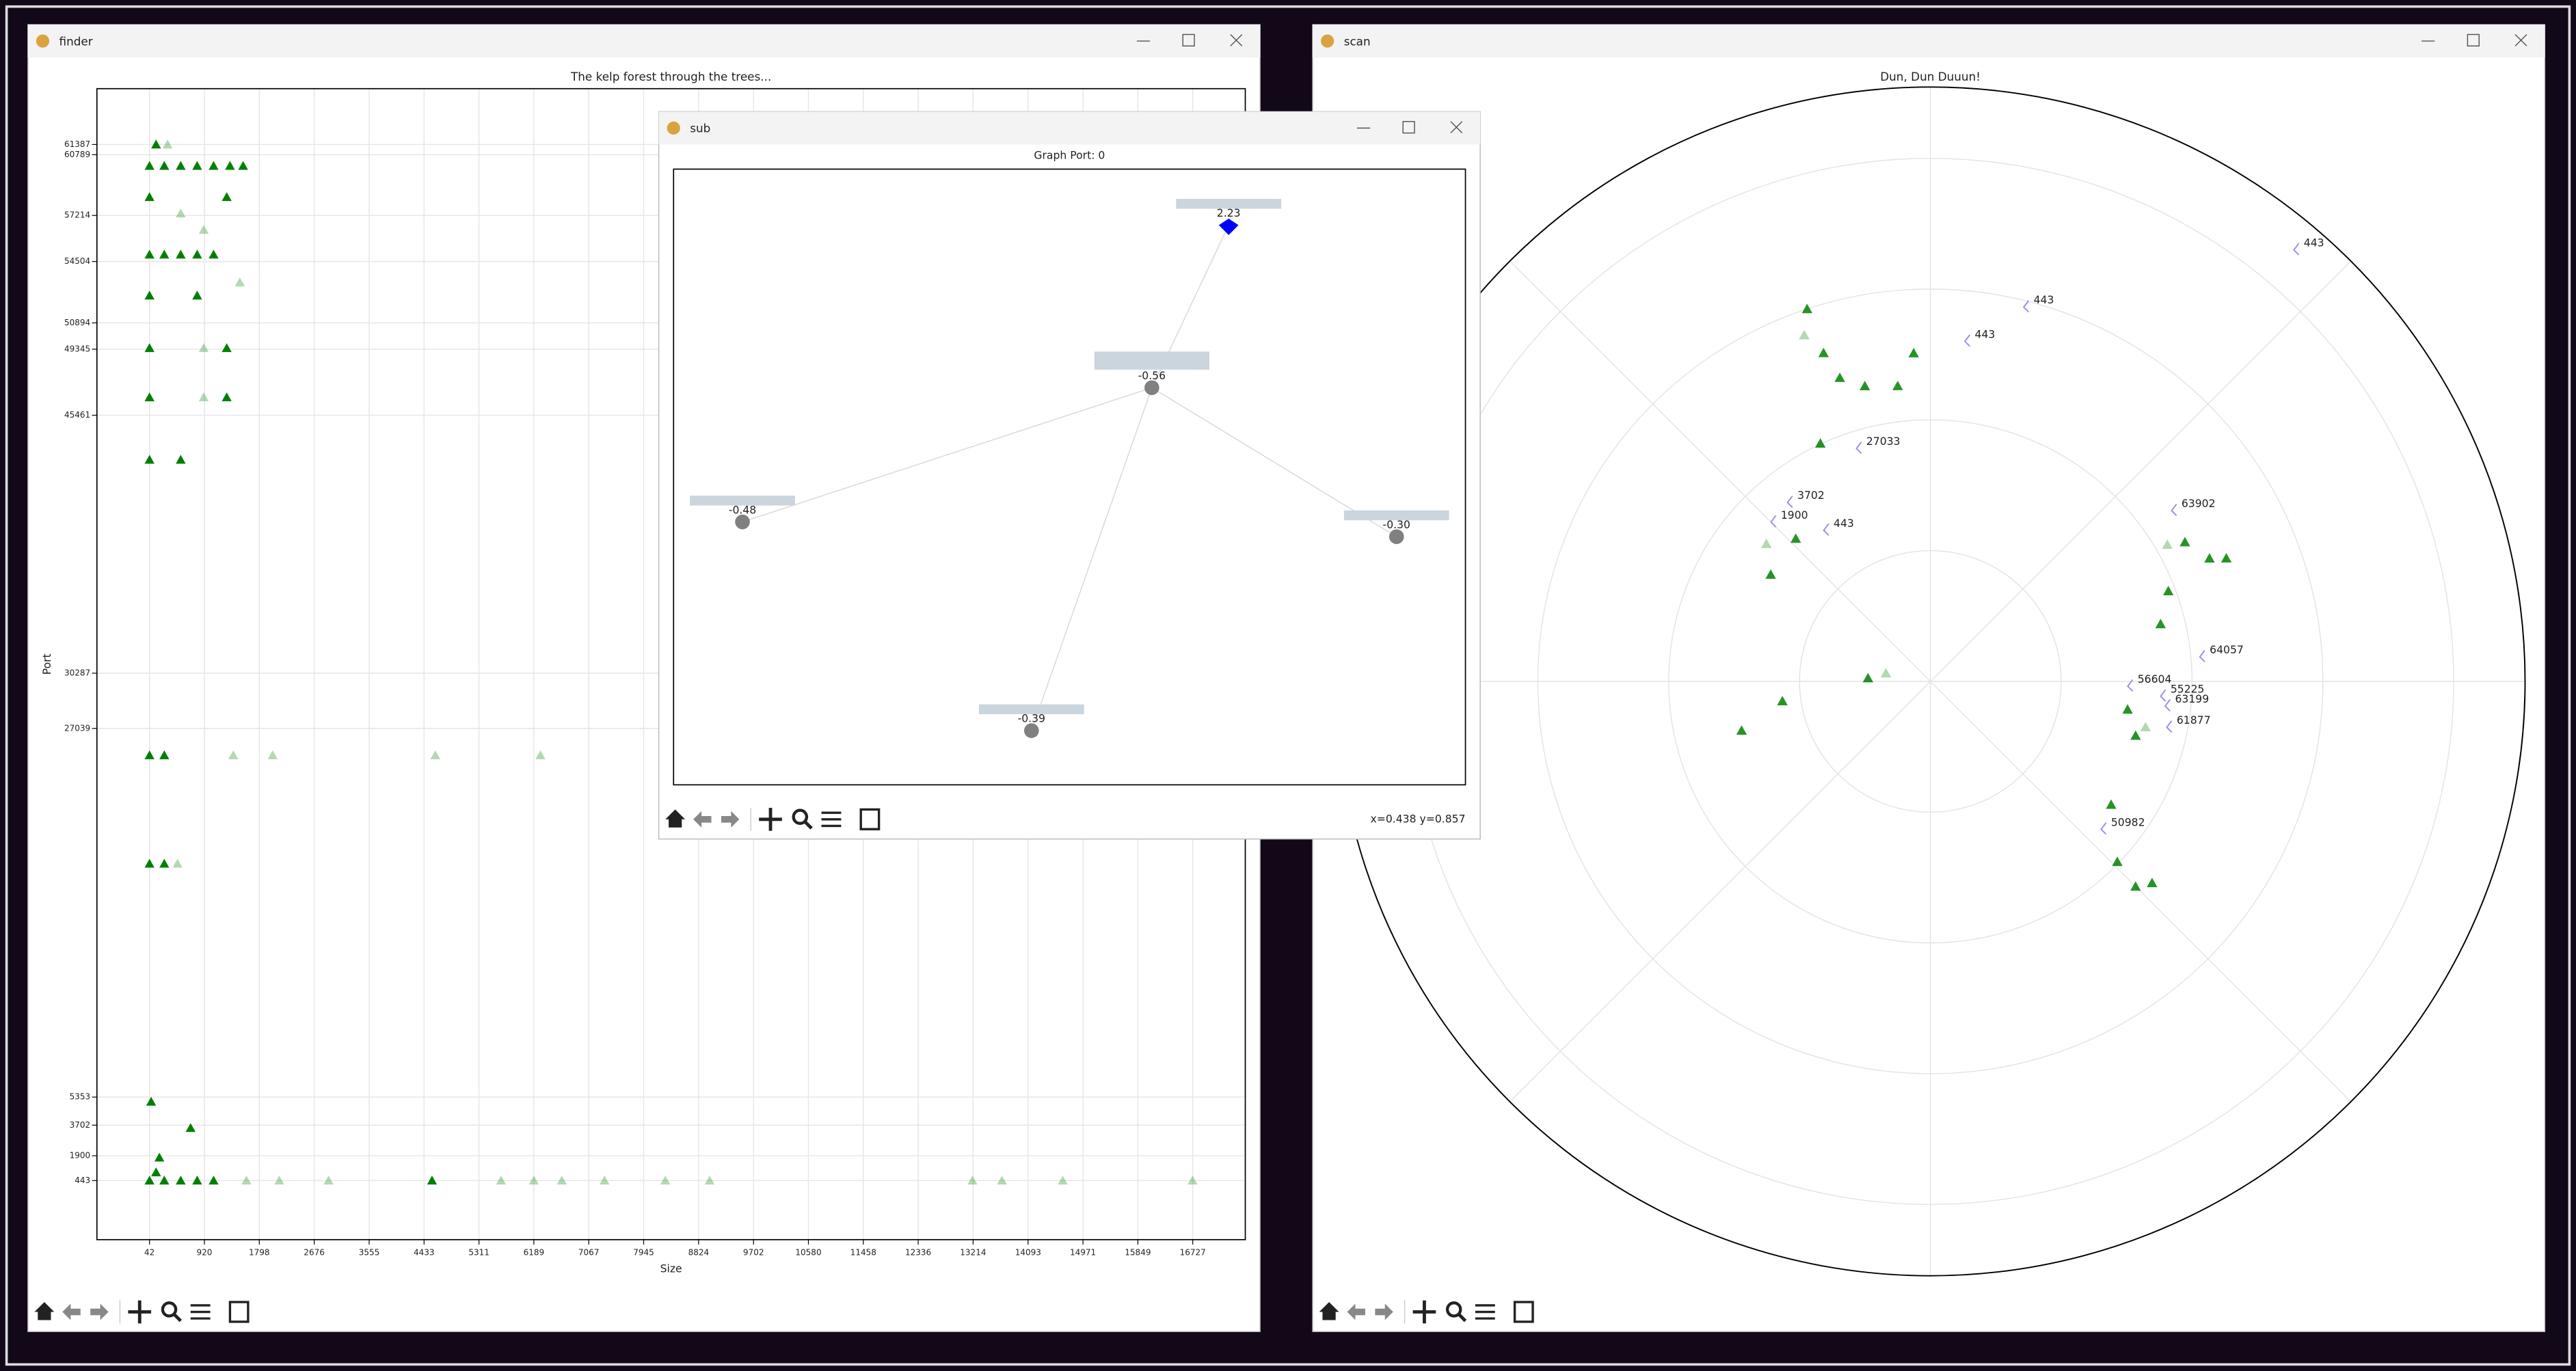  What do you see at coordinates (2199, 504) in the screenshot?
I see `annotation: 63902` at bounding box center [2199, 504].